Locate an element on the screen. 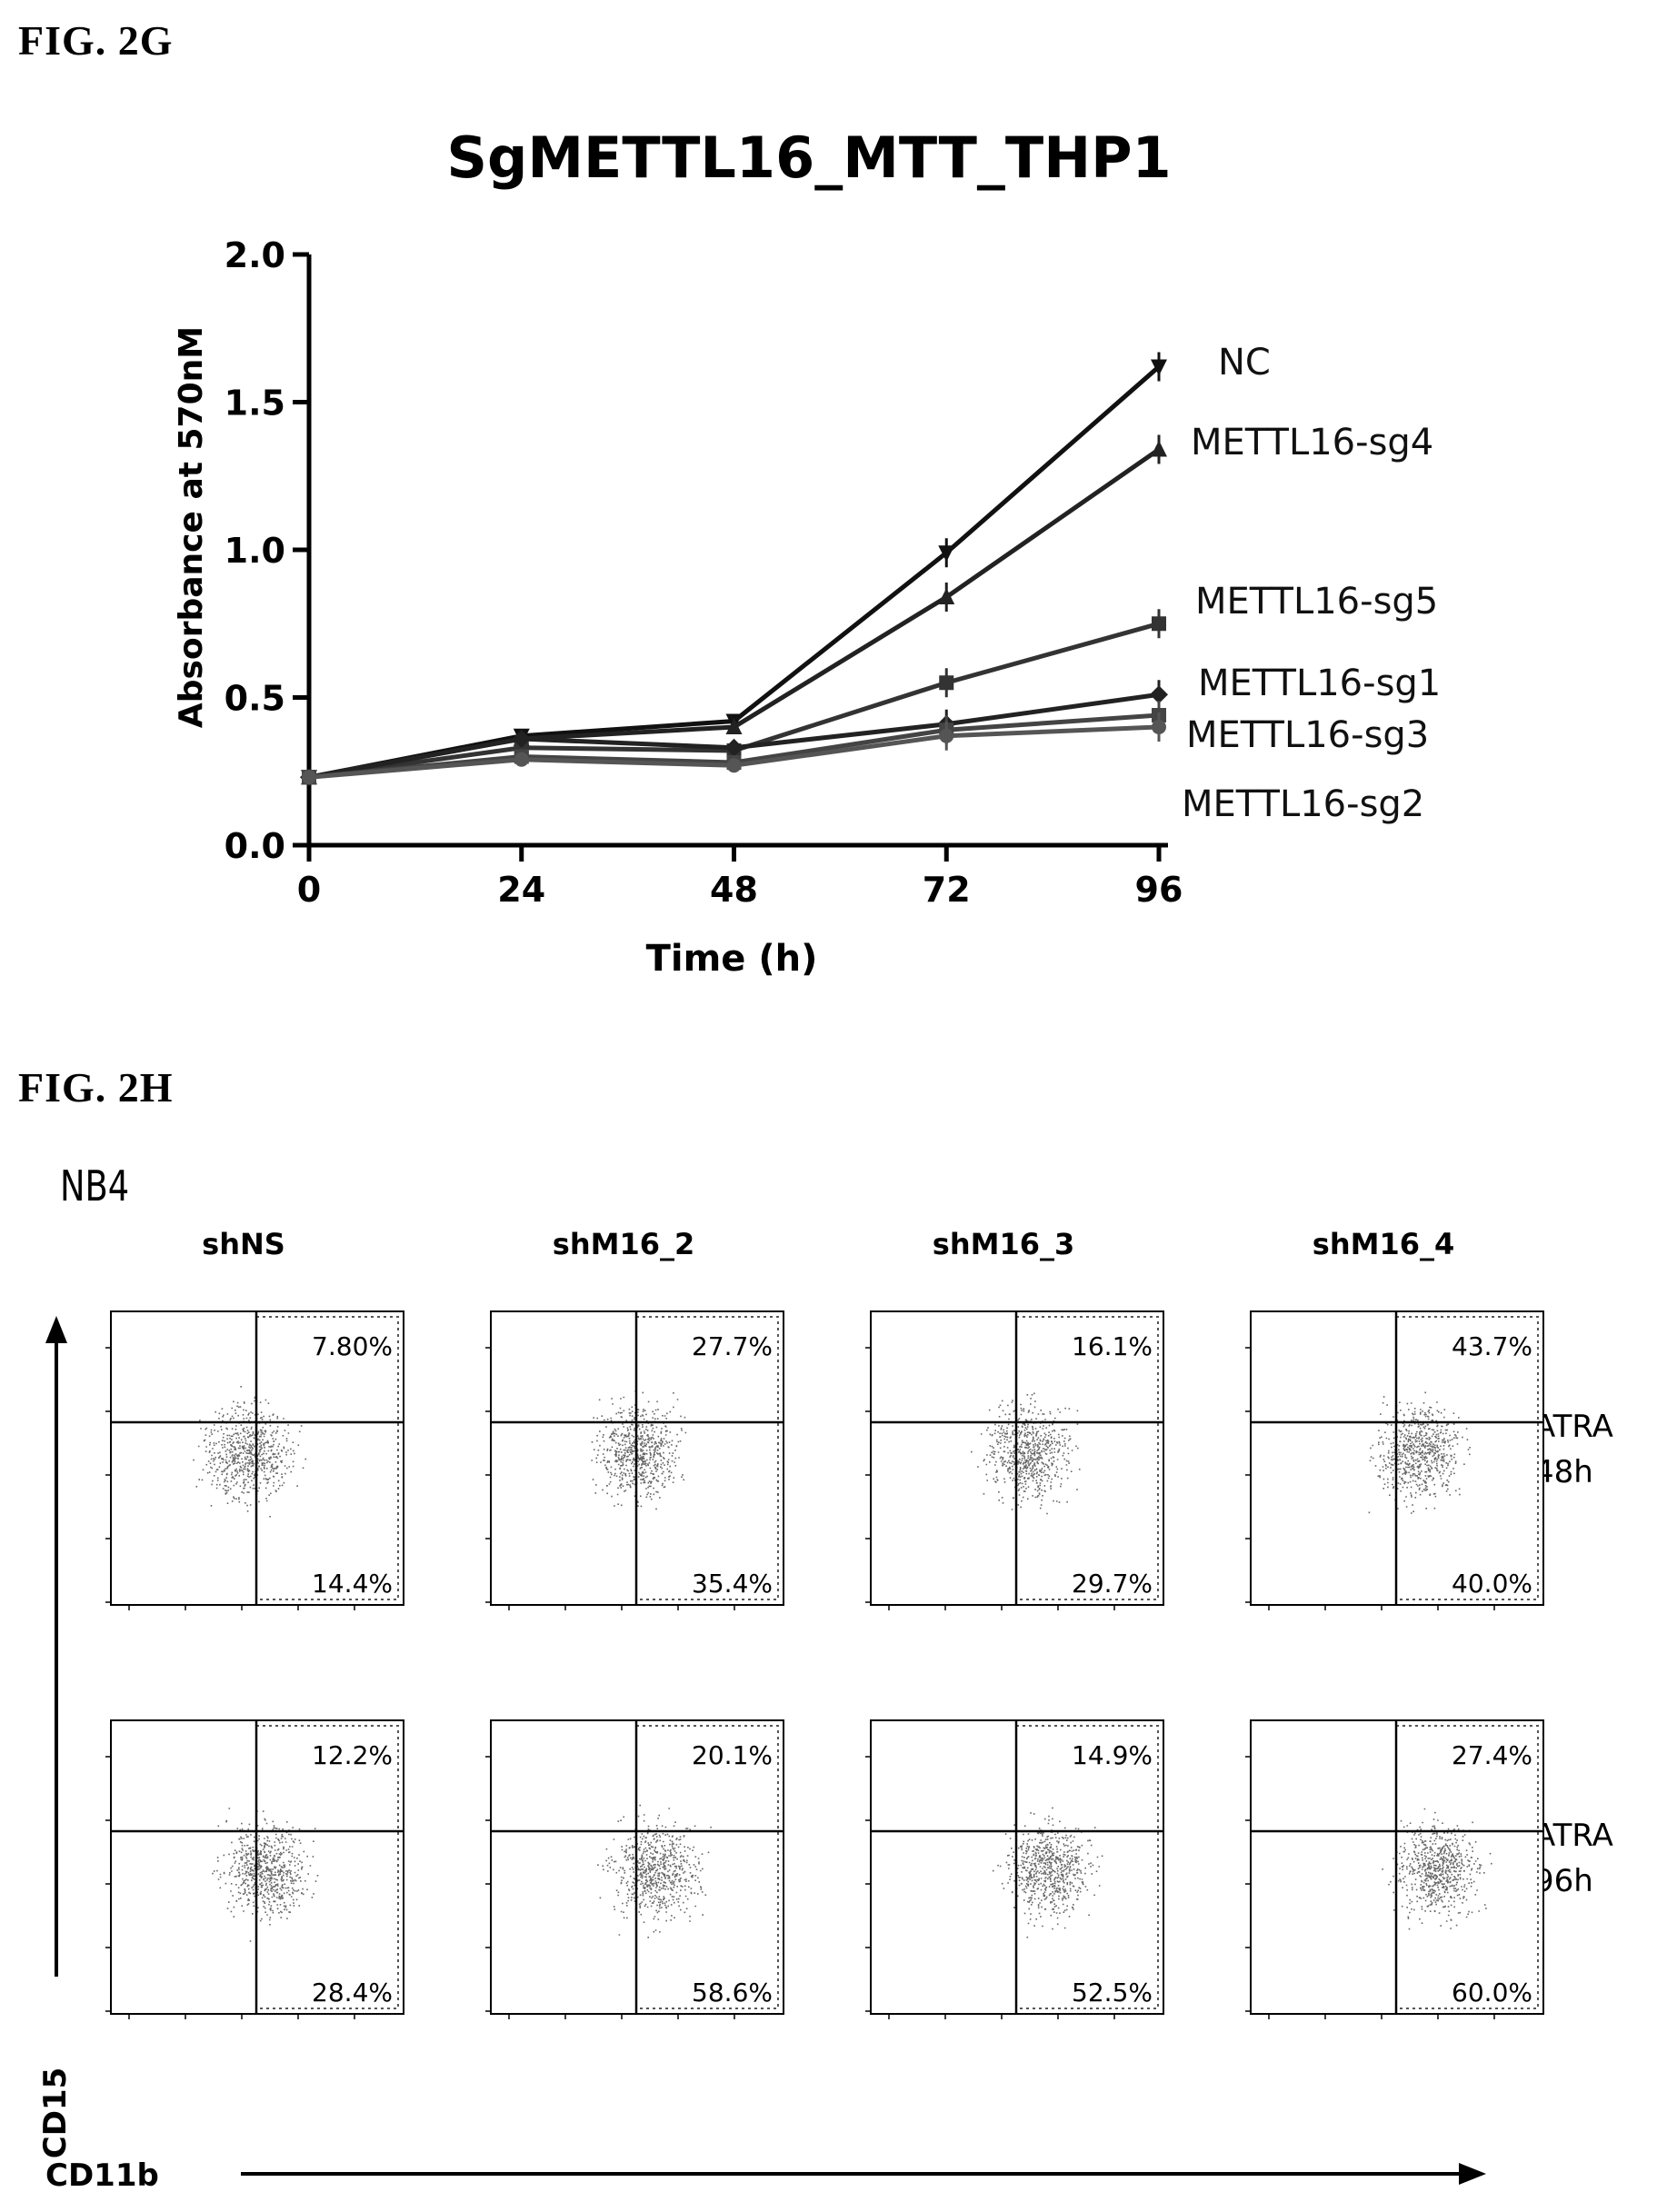  flow-panel: 16.1% 29.7% is located at coordinates (1015, 1460).